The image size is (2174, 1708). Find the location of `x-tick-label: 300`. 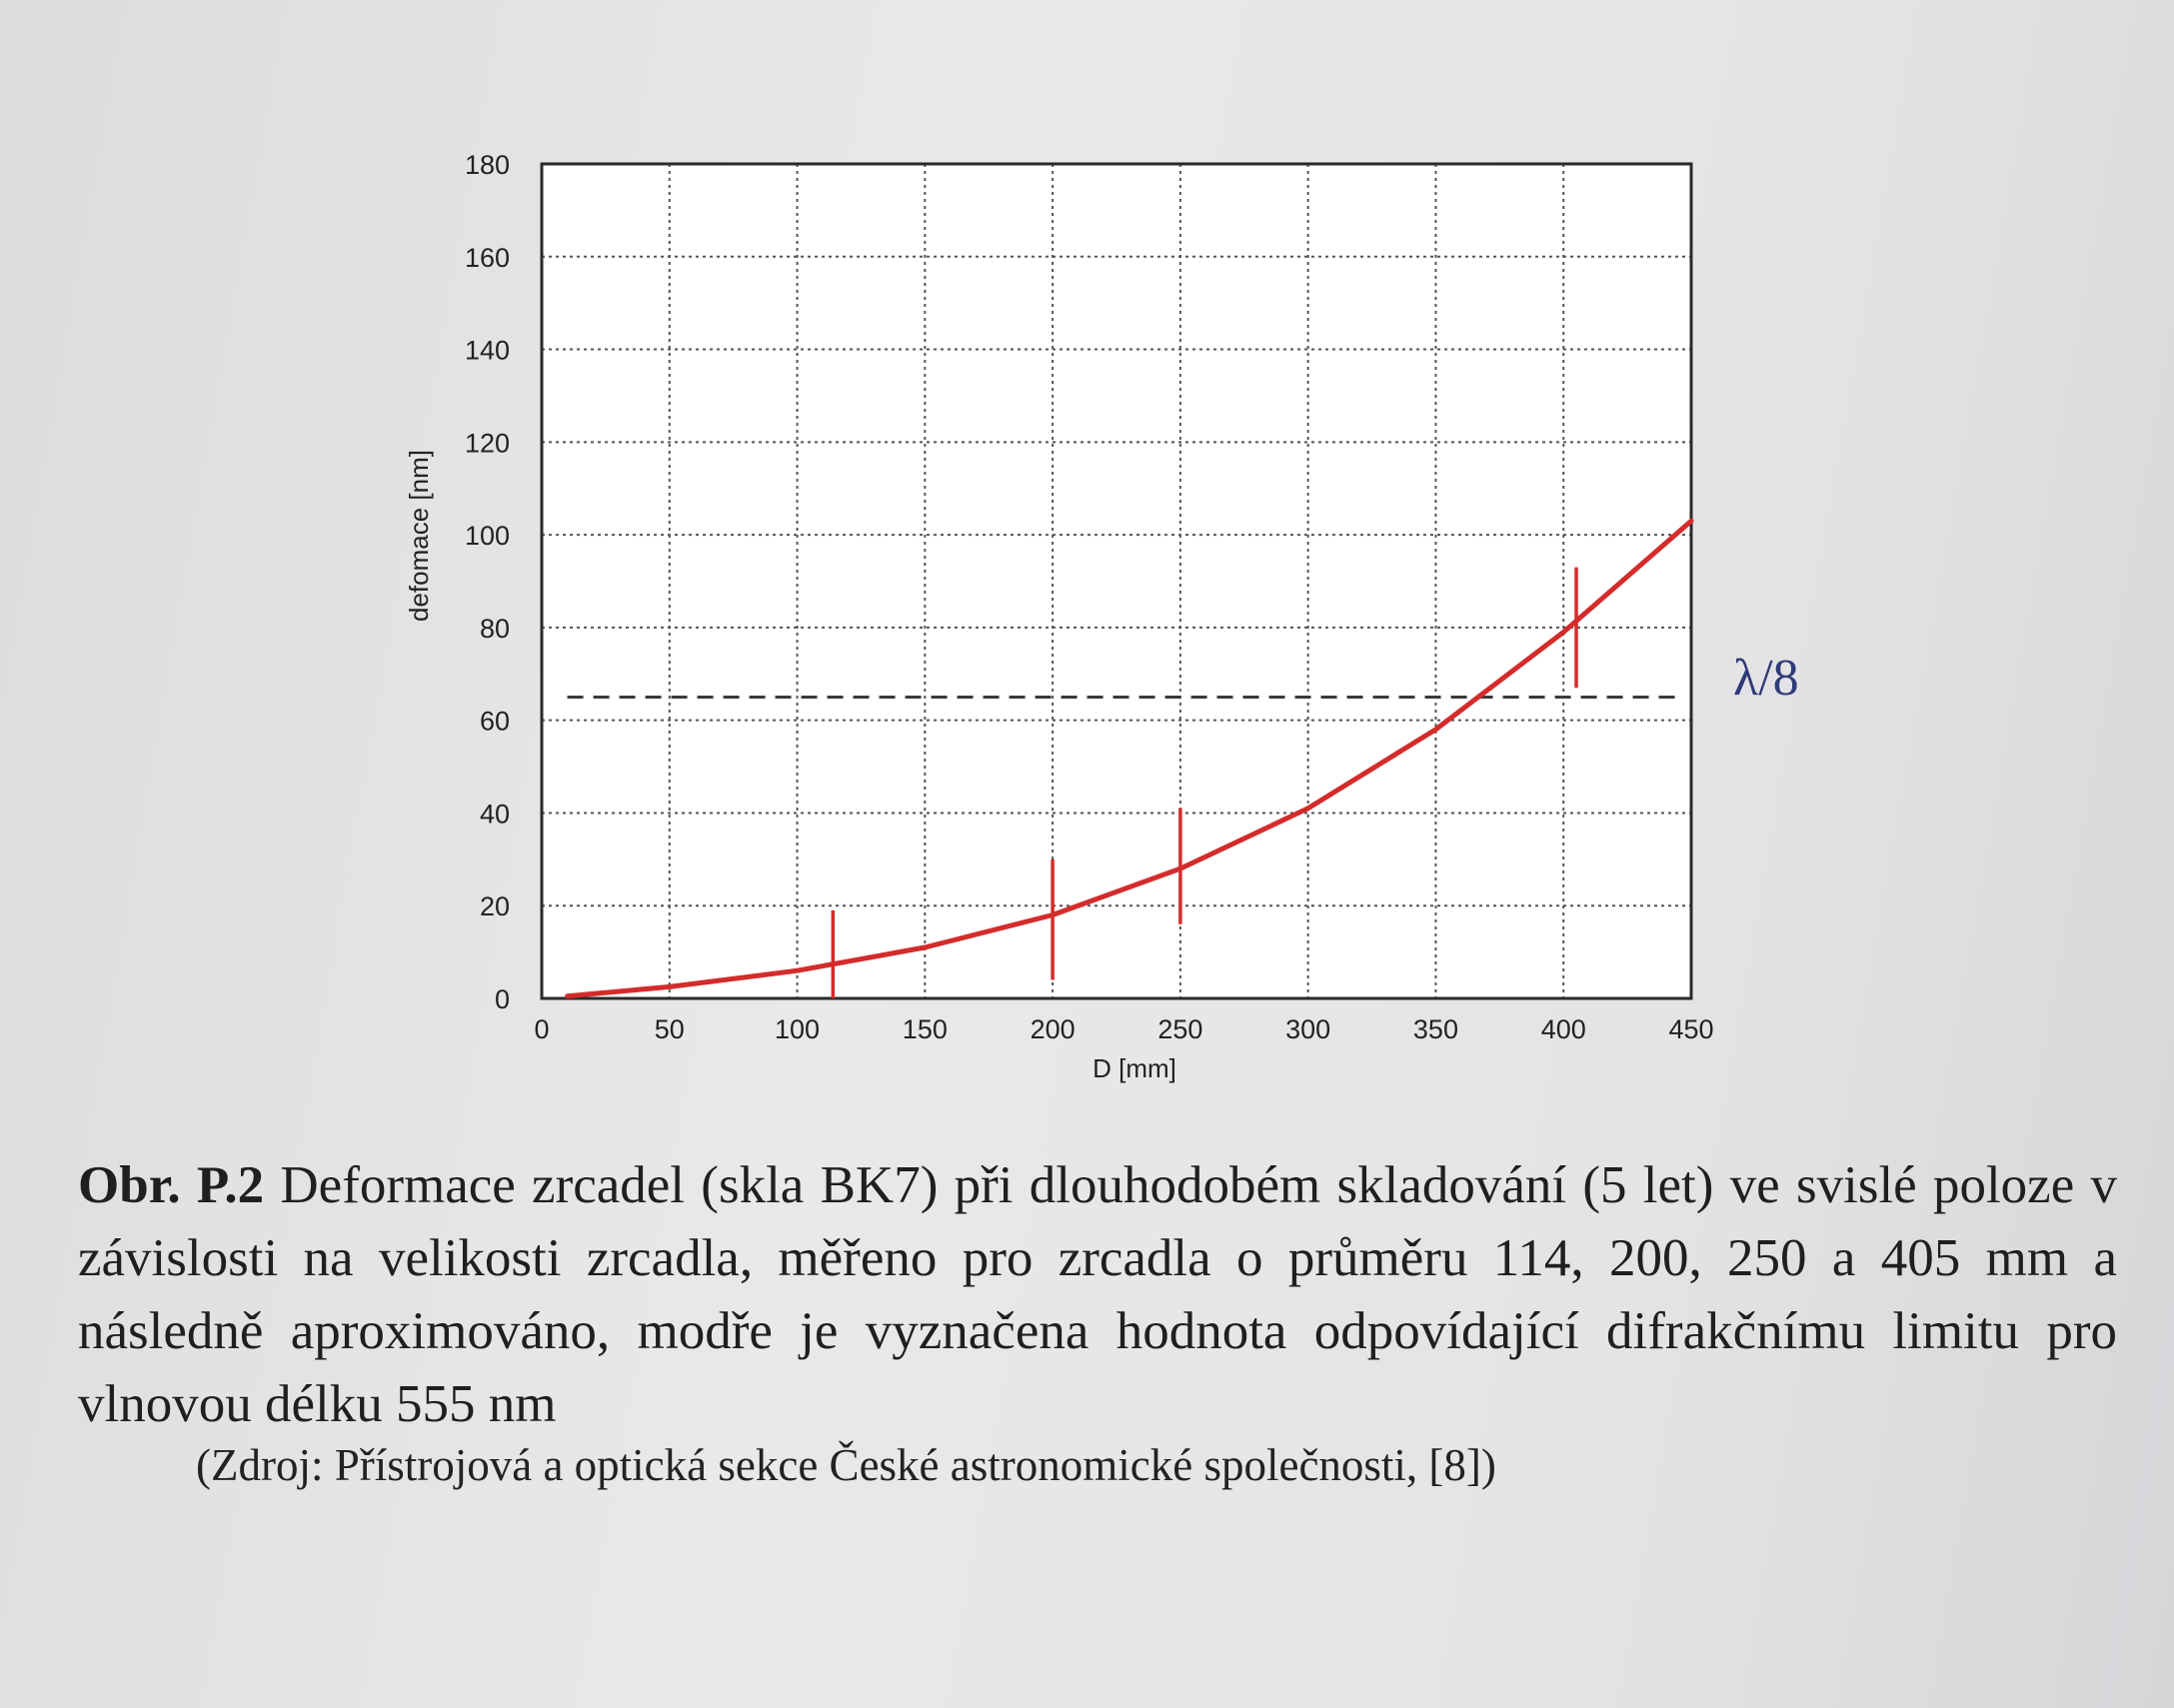

x-tick-label: 300 is located at coordinates (1307, 1029).